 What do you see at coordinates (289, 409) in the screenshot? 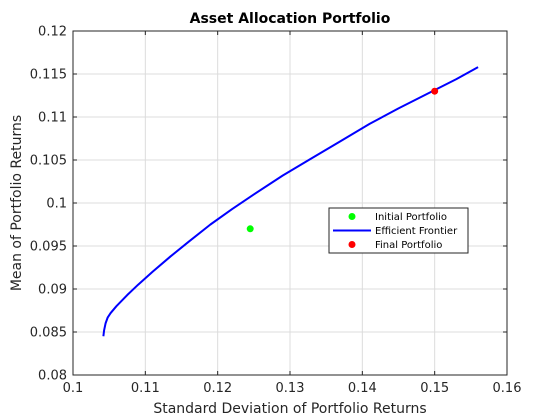
I see `x-axis-title: Standard Deviation of Portfolio Returns` at bounding box center [289, 409].